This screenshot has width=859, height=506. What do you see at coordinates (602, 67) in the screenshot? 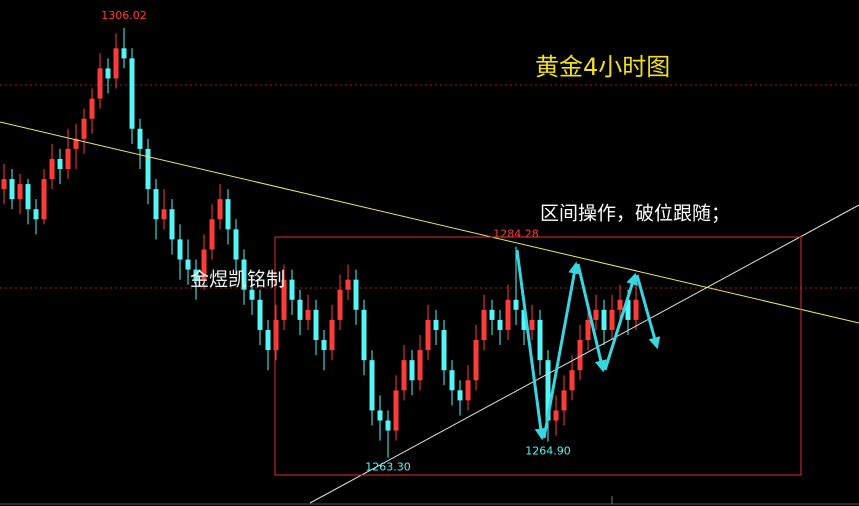
I see `chart-title: 黄金4小时图` at bounding box center [602, 67].